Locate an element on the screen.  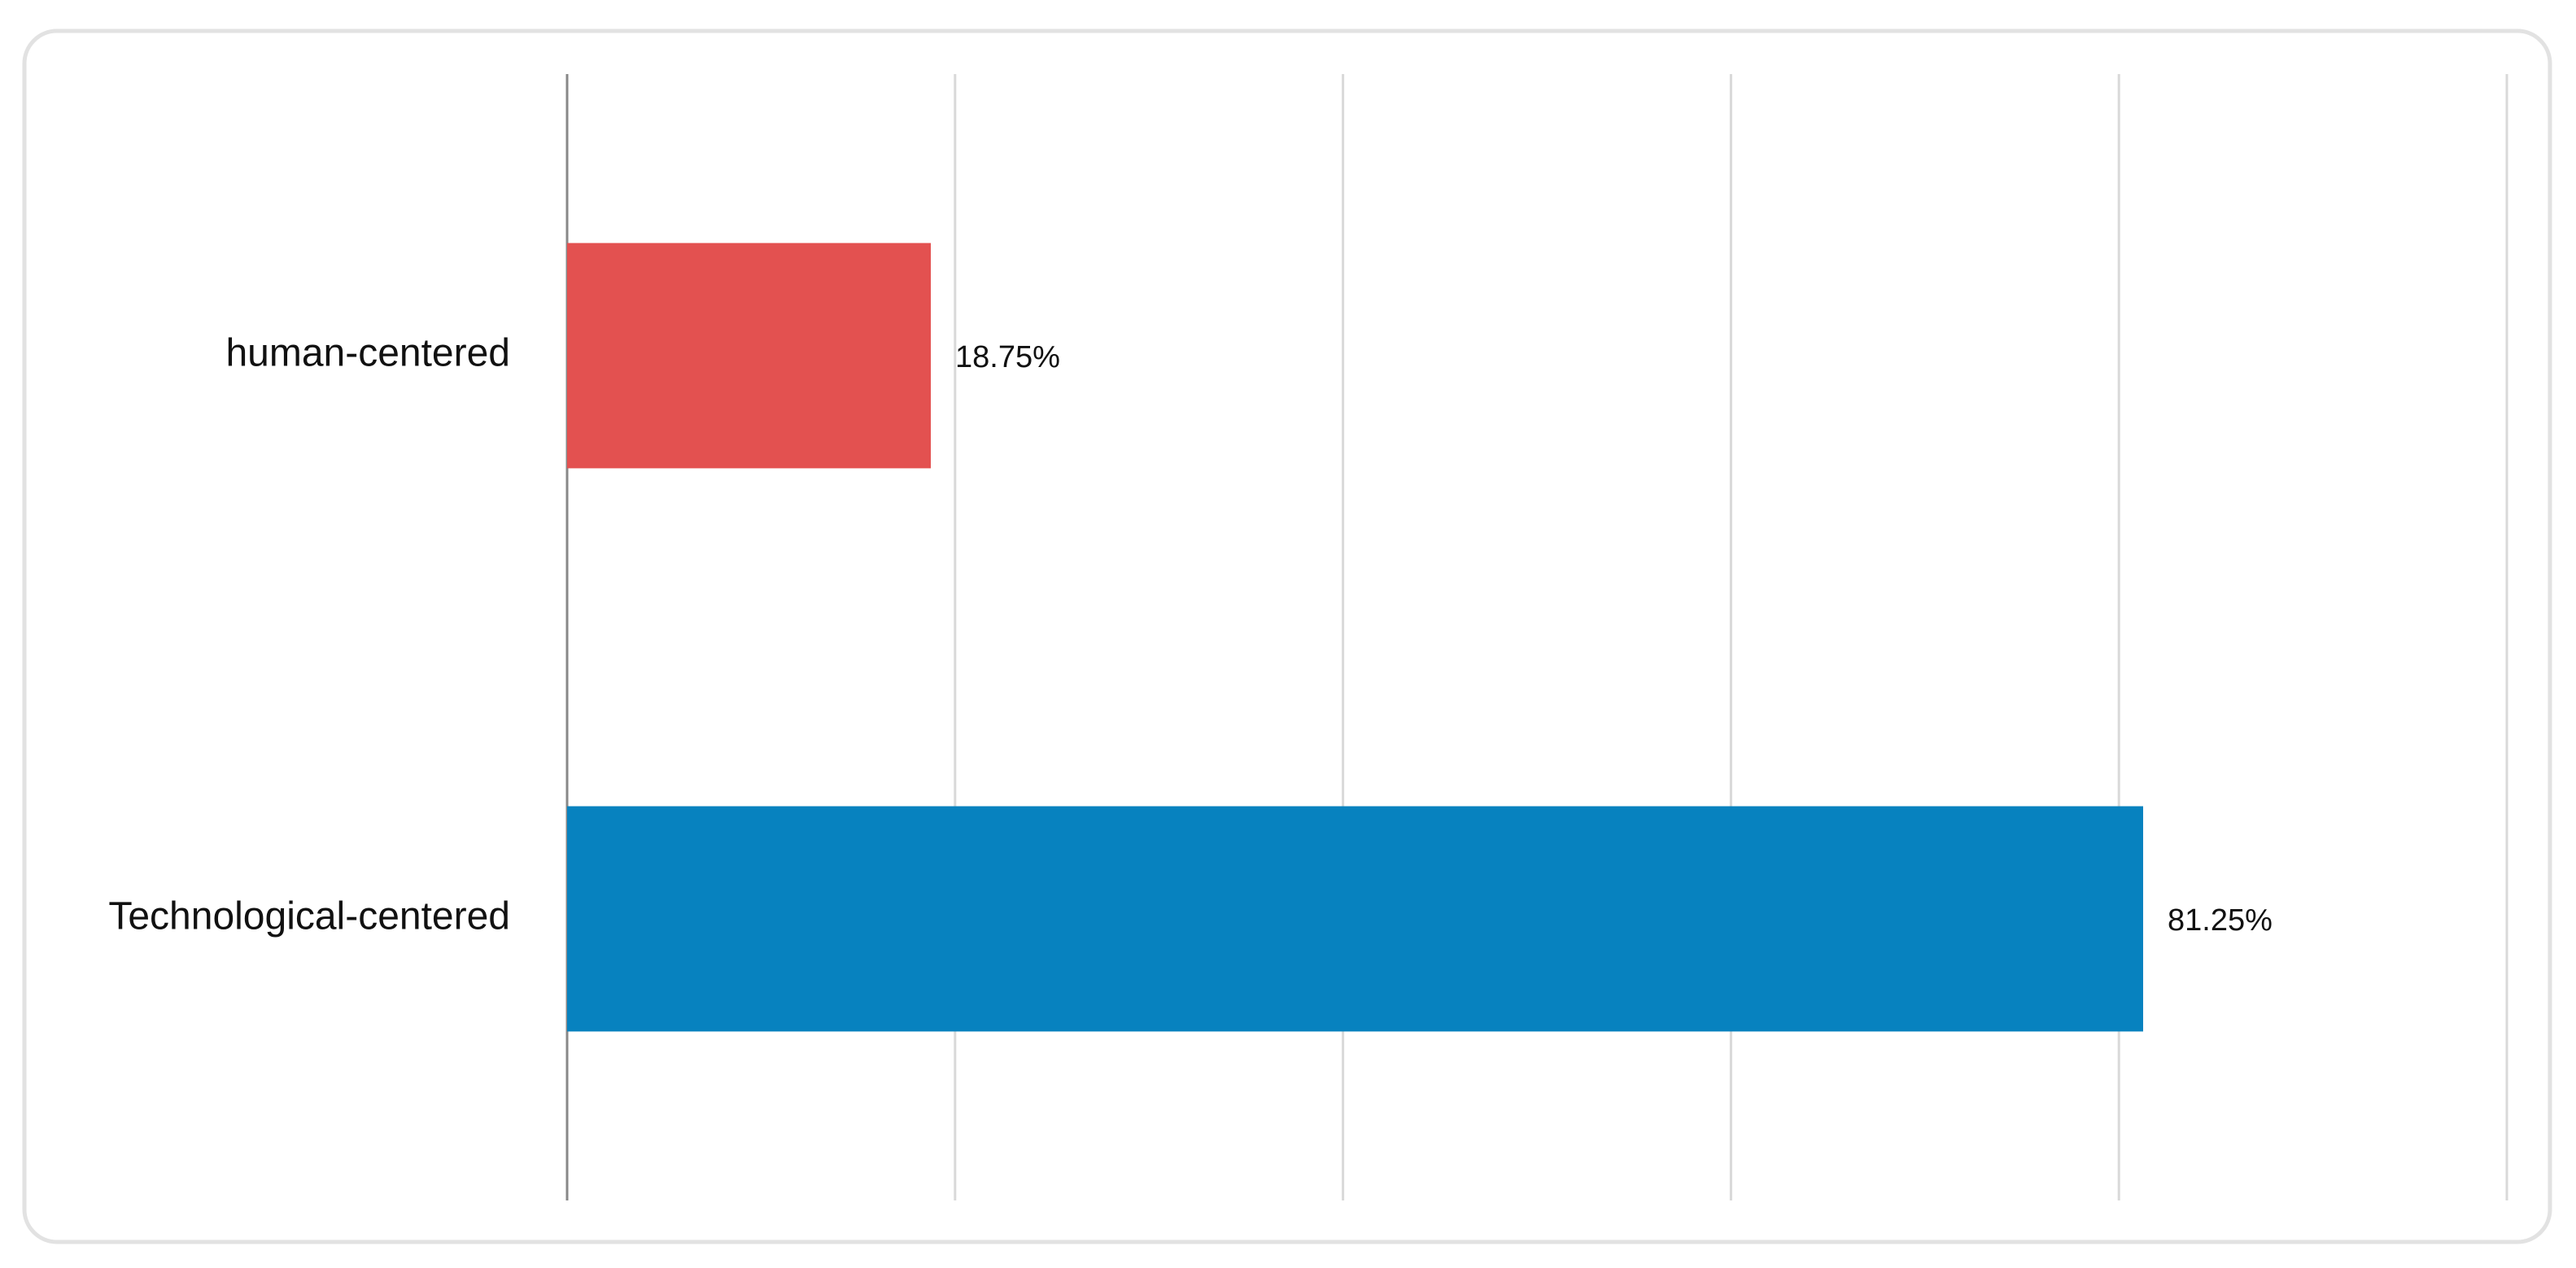
value-label: 18.75% is located at coordinates (1007, 357).